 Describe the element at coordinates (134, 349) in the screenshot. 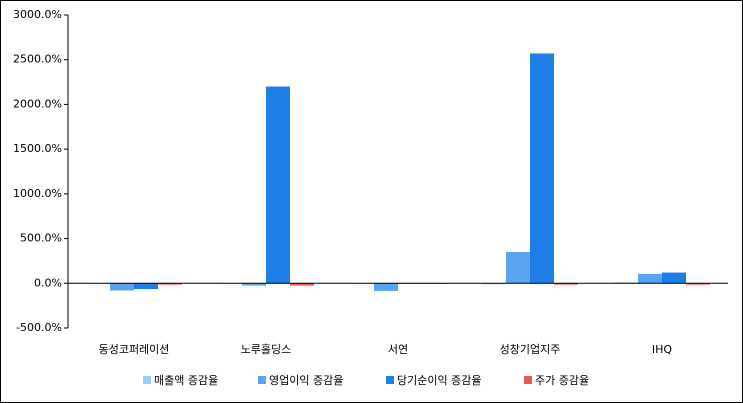

I see `x-tick-label: 동성코퍼레이션` at that location.